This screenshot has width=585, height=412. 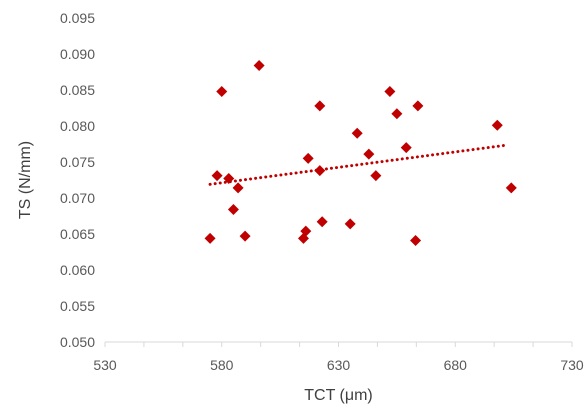 What do you see at coordinates (357, 164) in the screenshot?
I see `trendline` at bounding box center [357, 164].